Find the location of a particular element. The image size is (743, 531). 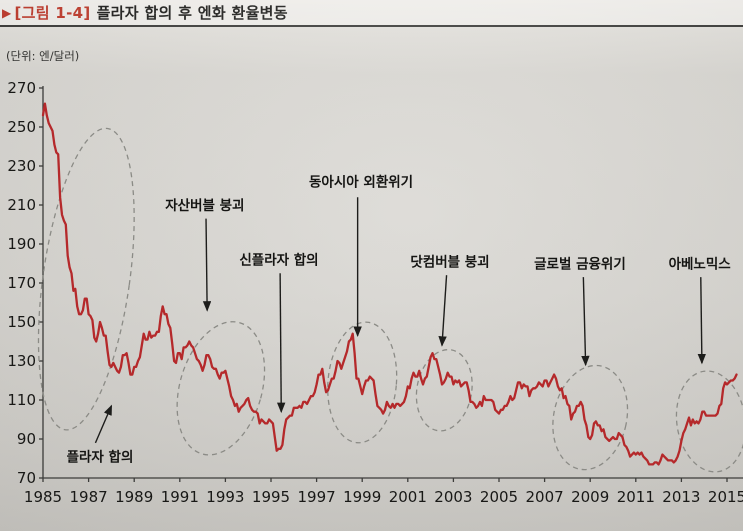

unit-label: (단위: 엔/달러) is located at coordinates (43, 56).